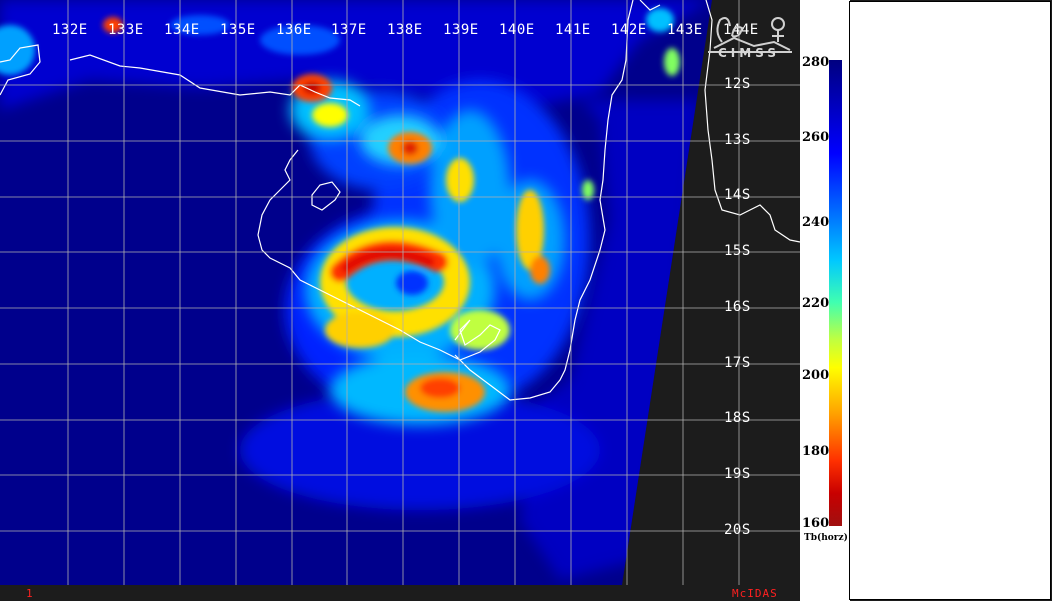 The image size is (1052, 601). I want to click on lon-label-134e: 134E, so click(182, 30).